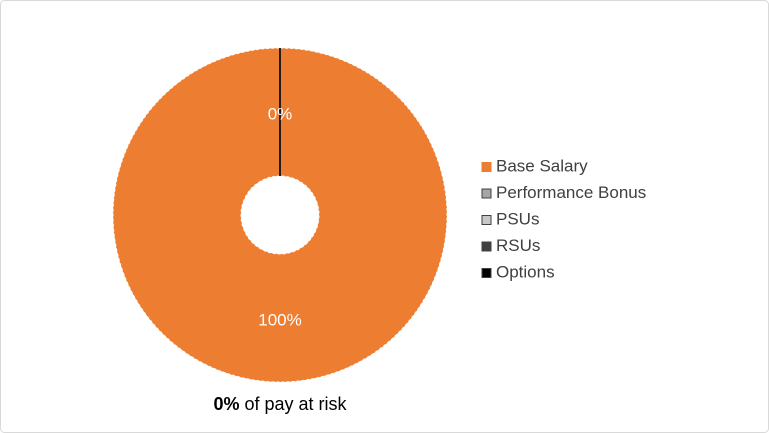 The image size is (769, 433). Describe the element at coordinates (295, 404) in the screenshot. I see `caption-text: of pay at risk` at that location.